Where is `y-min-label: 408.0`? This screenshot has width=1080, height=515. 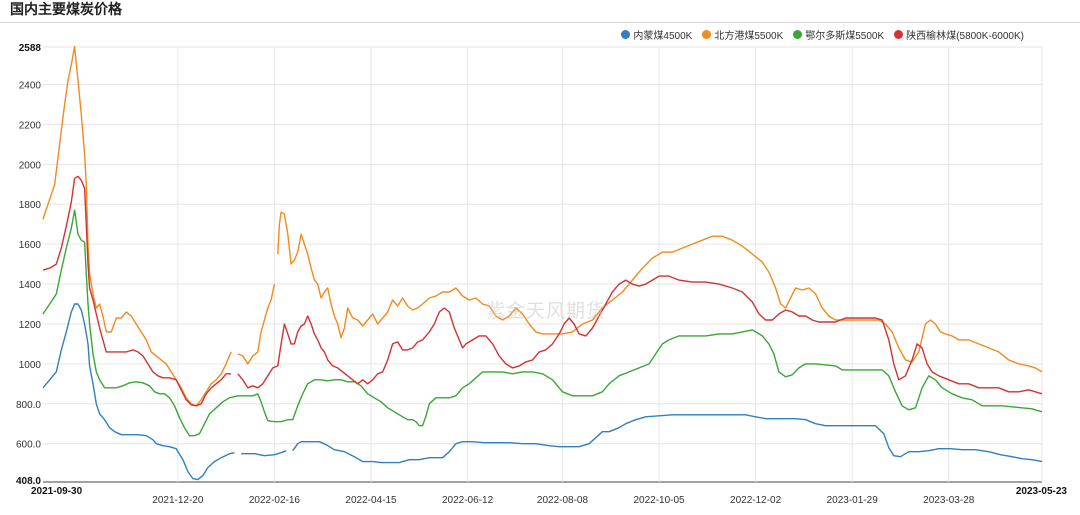 y-min-label: 408.0 is located at coordinates (28, 481).